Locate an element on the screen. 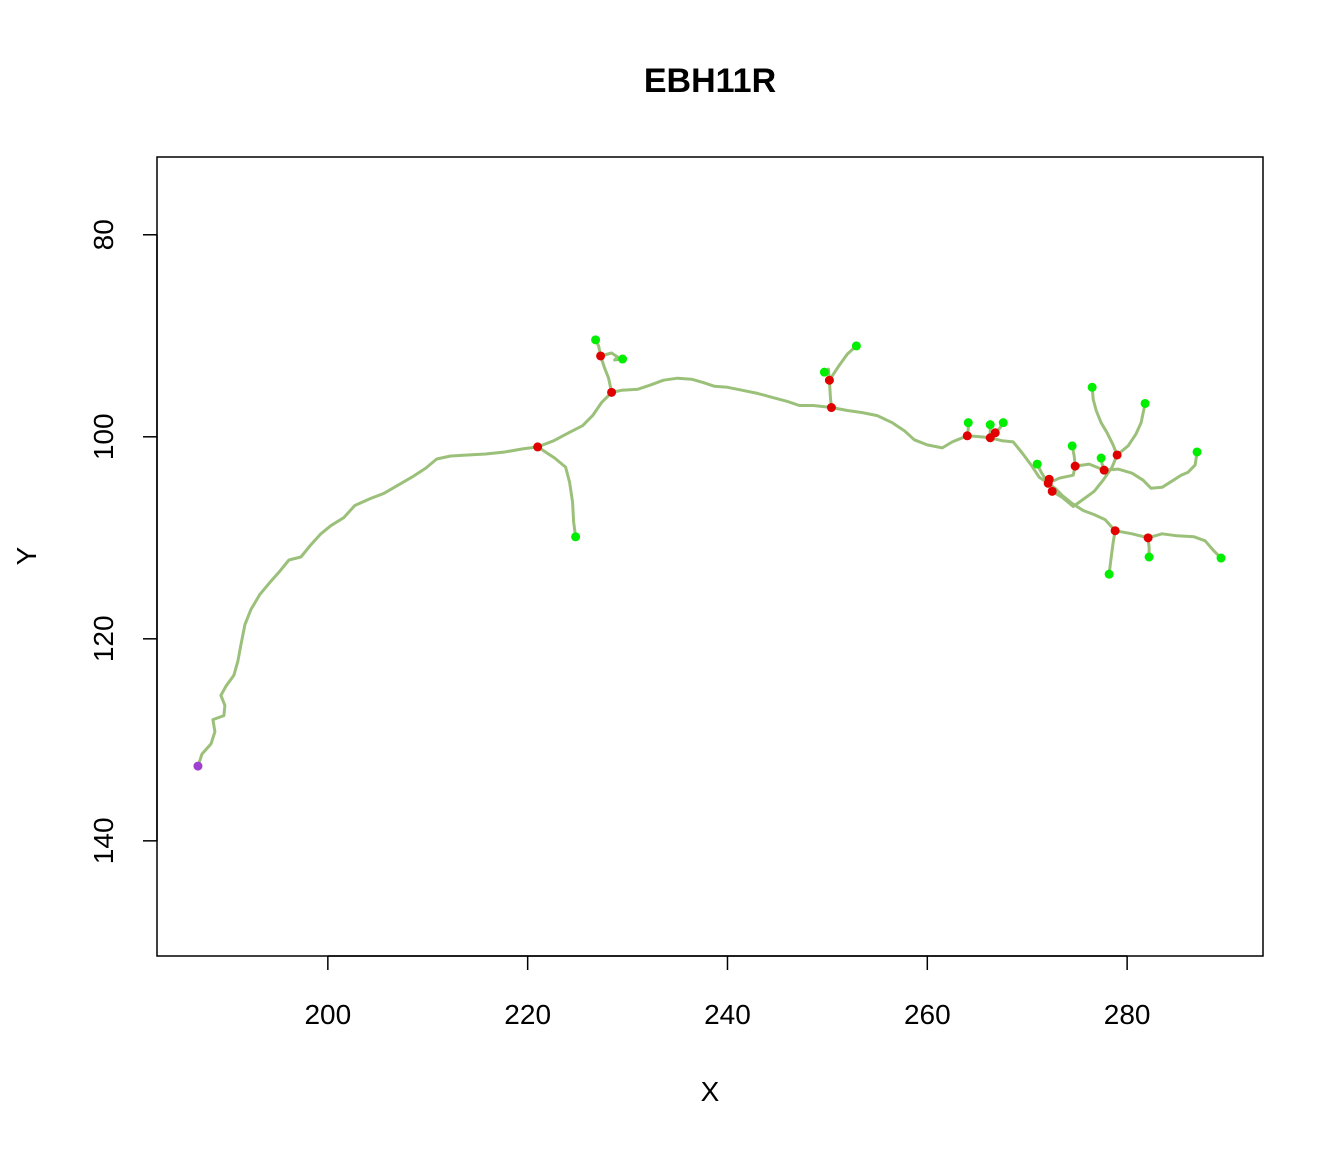  x-tick-label: 200 is located at coordinates (327, 1014).